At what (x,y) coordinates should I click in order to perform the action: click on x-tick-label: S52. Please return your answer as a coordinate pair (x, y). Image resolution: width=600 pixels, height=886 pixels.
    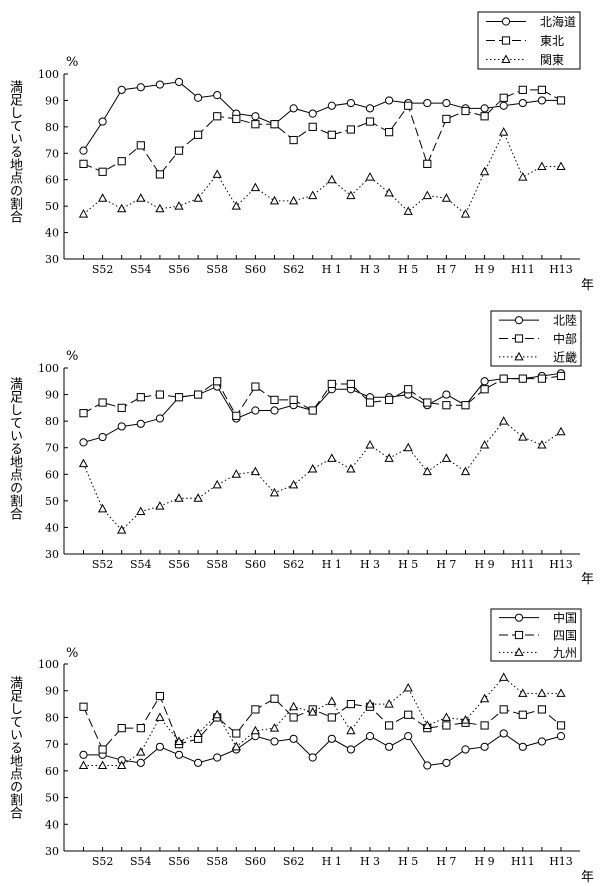
    Looking at the image, I should click on (103, 269).